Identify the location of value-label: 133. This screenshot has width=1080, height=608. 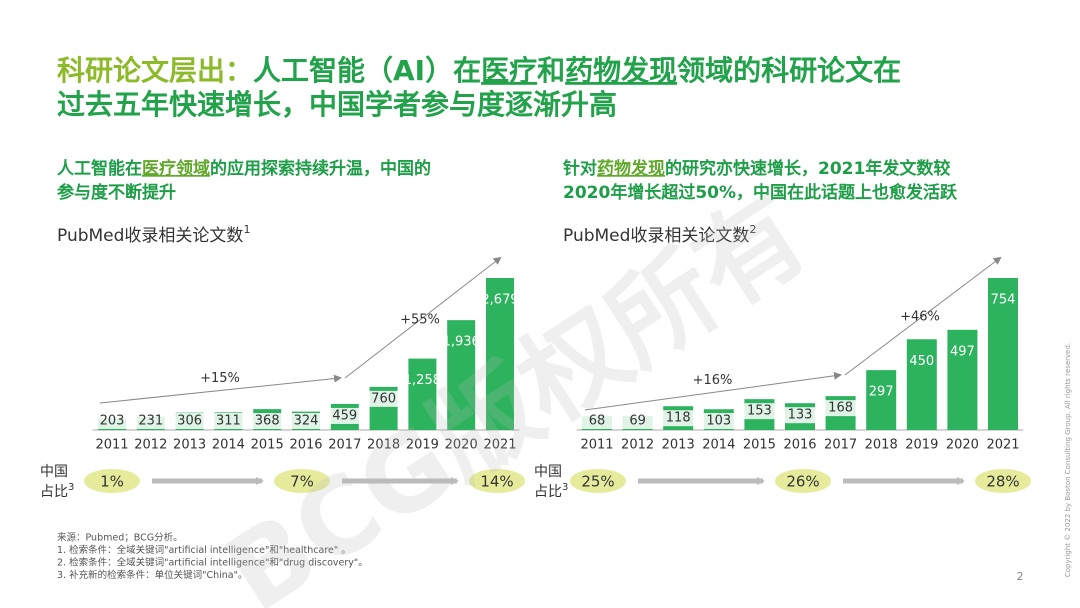
(800, 415).